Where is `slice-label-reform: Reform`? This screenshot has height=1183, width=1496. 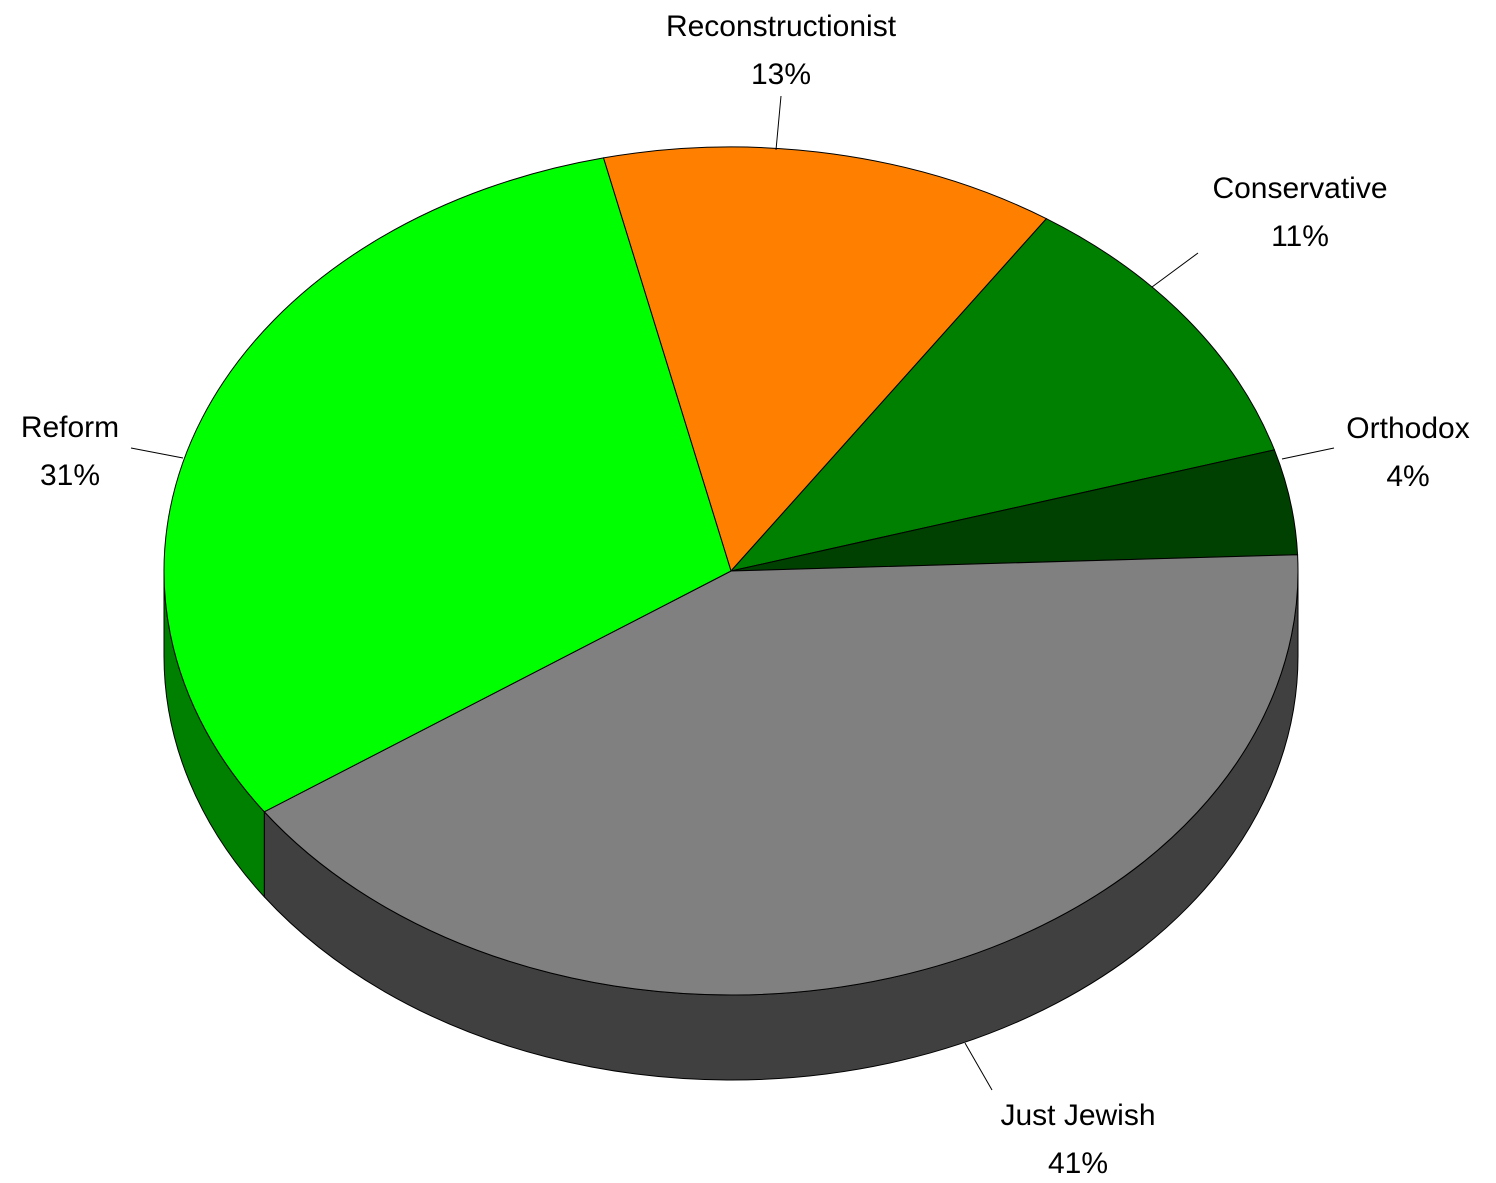
slice-label-reform: Reform is located at coordinates (70, 427).